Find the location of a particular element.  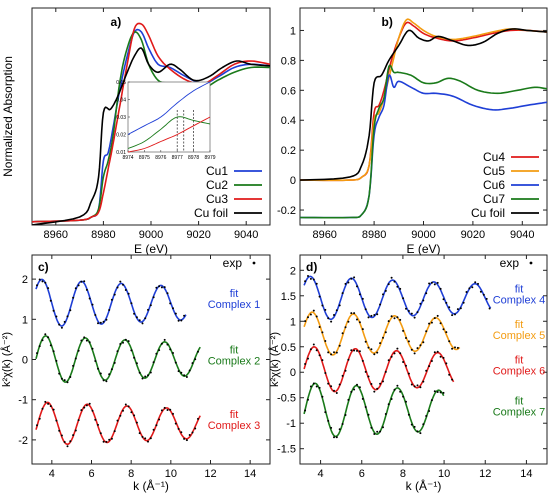

x-tick-label: 4 is located at coordinates (321, 474).